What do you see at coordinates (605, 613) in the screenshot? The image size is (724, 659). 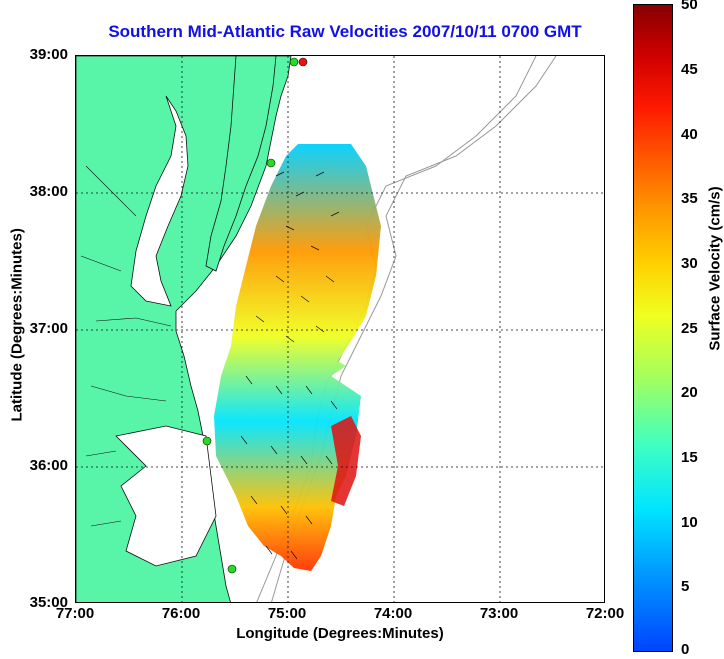 I see `x-tick-label: 72:00` at bounding box center [605, 613].